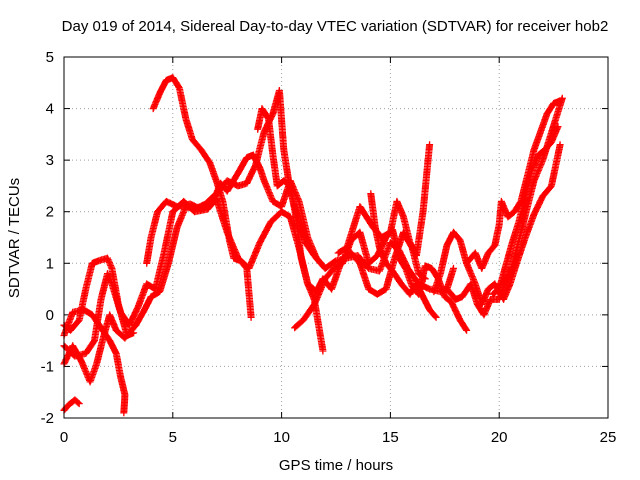 The height and width of the screenshot is (480, 640). I want to click on y-tick-label: 3, so click(50, 160).